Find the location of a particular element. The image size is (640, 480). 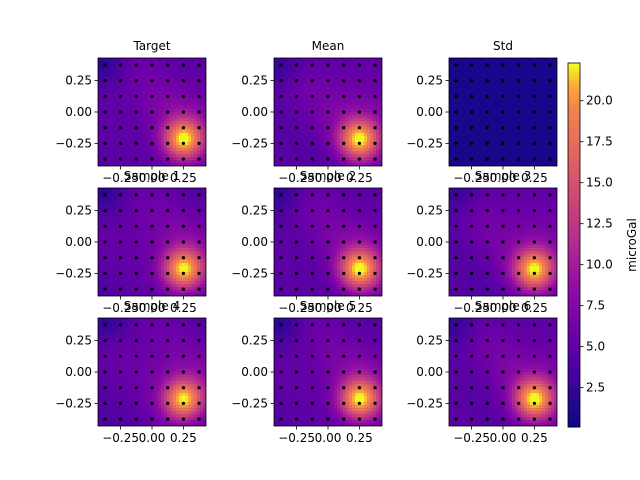

y-tick-label: 0.00 is located at coordinates (429, 112).